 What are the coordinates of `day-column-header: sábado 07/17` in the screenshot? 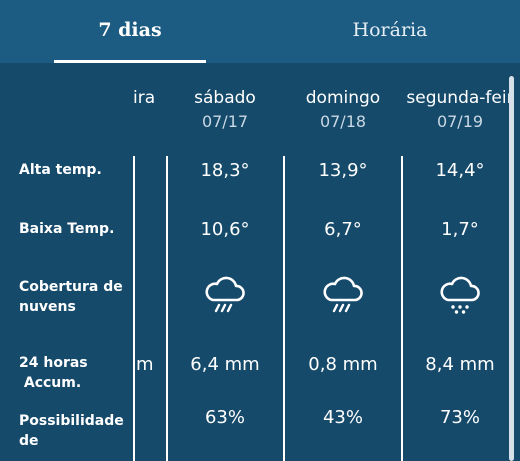 It's located at (225, 110).